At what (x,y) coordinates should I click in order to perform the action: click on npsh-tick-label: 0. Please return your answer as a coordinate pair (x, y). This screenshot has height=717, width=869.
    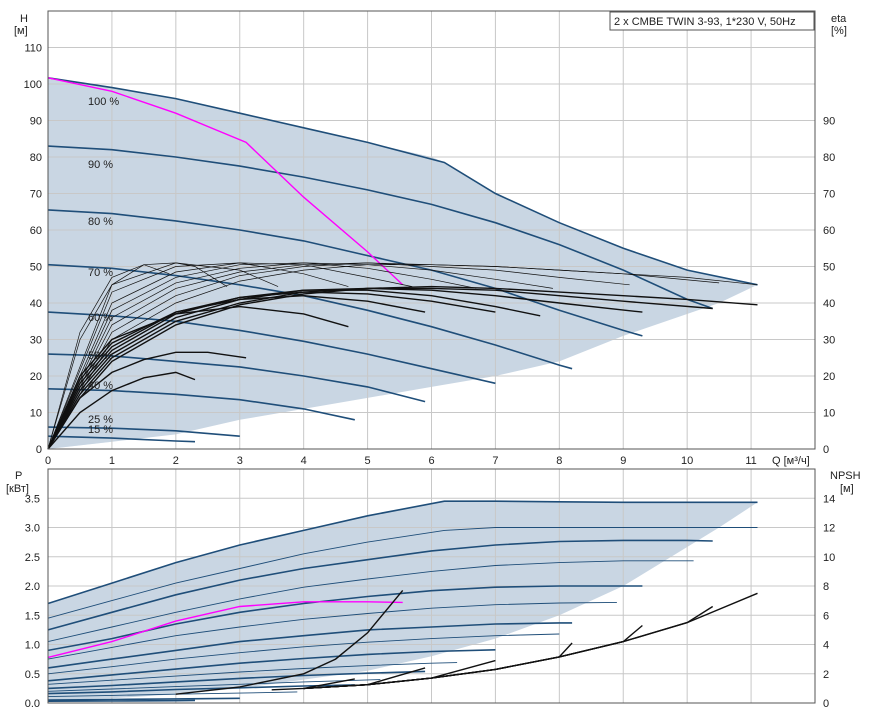
    Looking at the image, I should click on (826, 704).